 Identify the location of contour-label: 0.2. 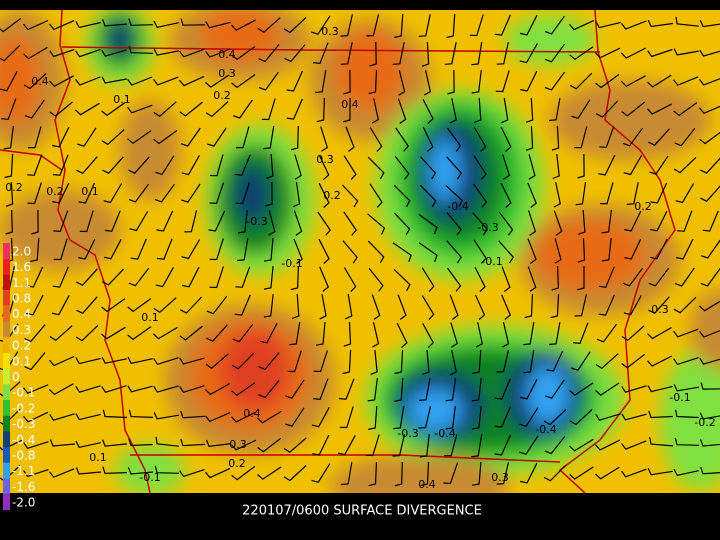
(14, 187).